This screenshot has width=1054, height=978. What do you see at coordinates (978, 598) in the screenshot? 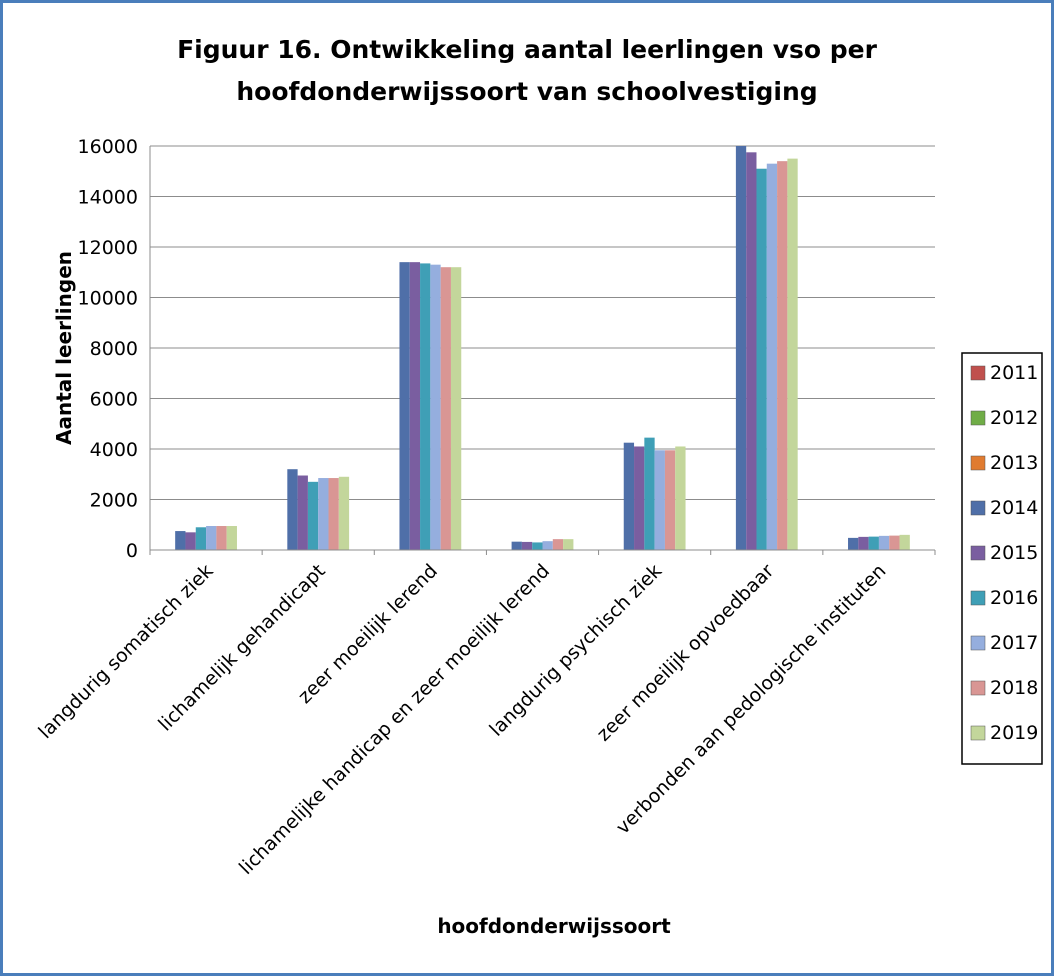
I see `legend-swatch-2016` at bounding box center [978, 598].